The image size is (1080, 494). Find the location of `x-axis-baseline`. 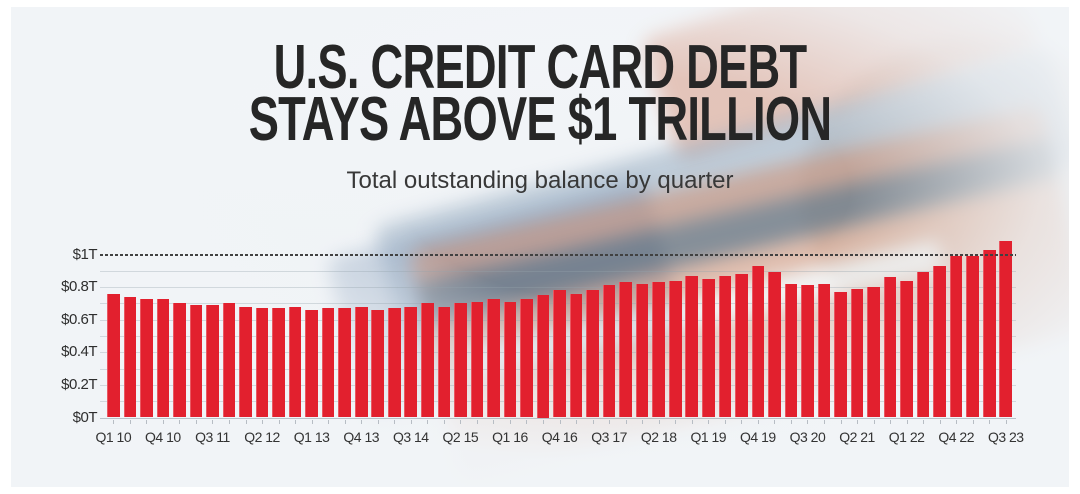

x-axis-baseline is located at coordinates (558, 418).